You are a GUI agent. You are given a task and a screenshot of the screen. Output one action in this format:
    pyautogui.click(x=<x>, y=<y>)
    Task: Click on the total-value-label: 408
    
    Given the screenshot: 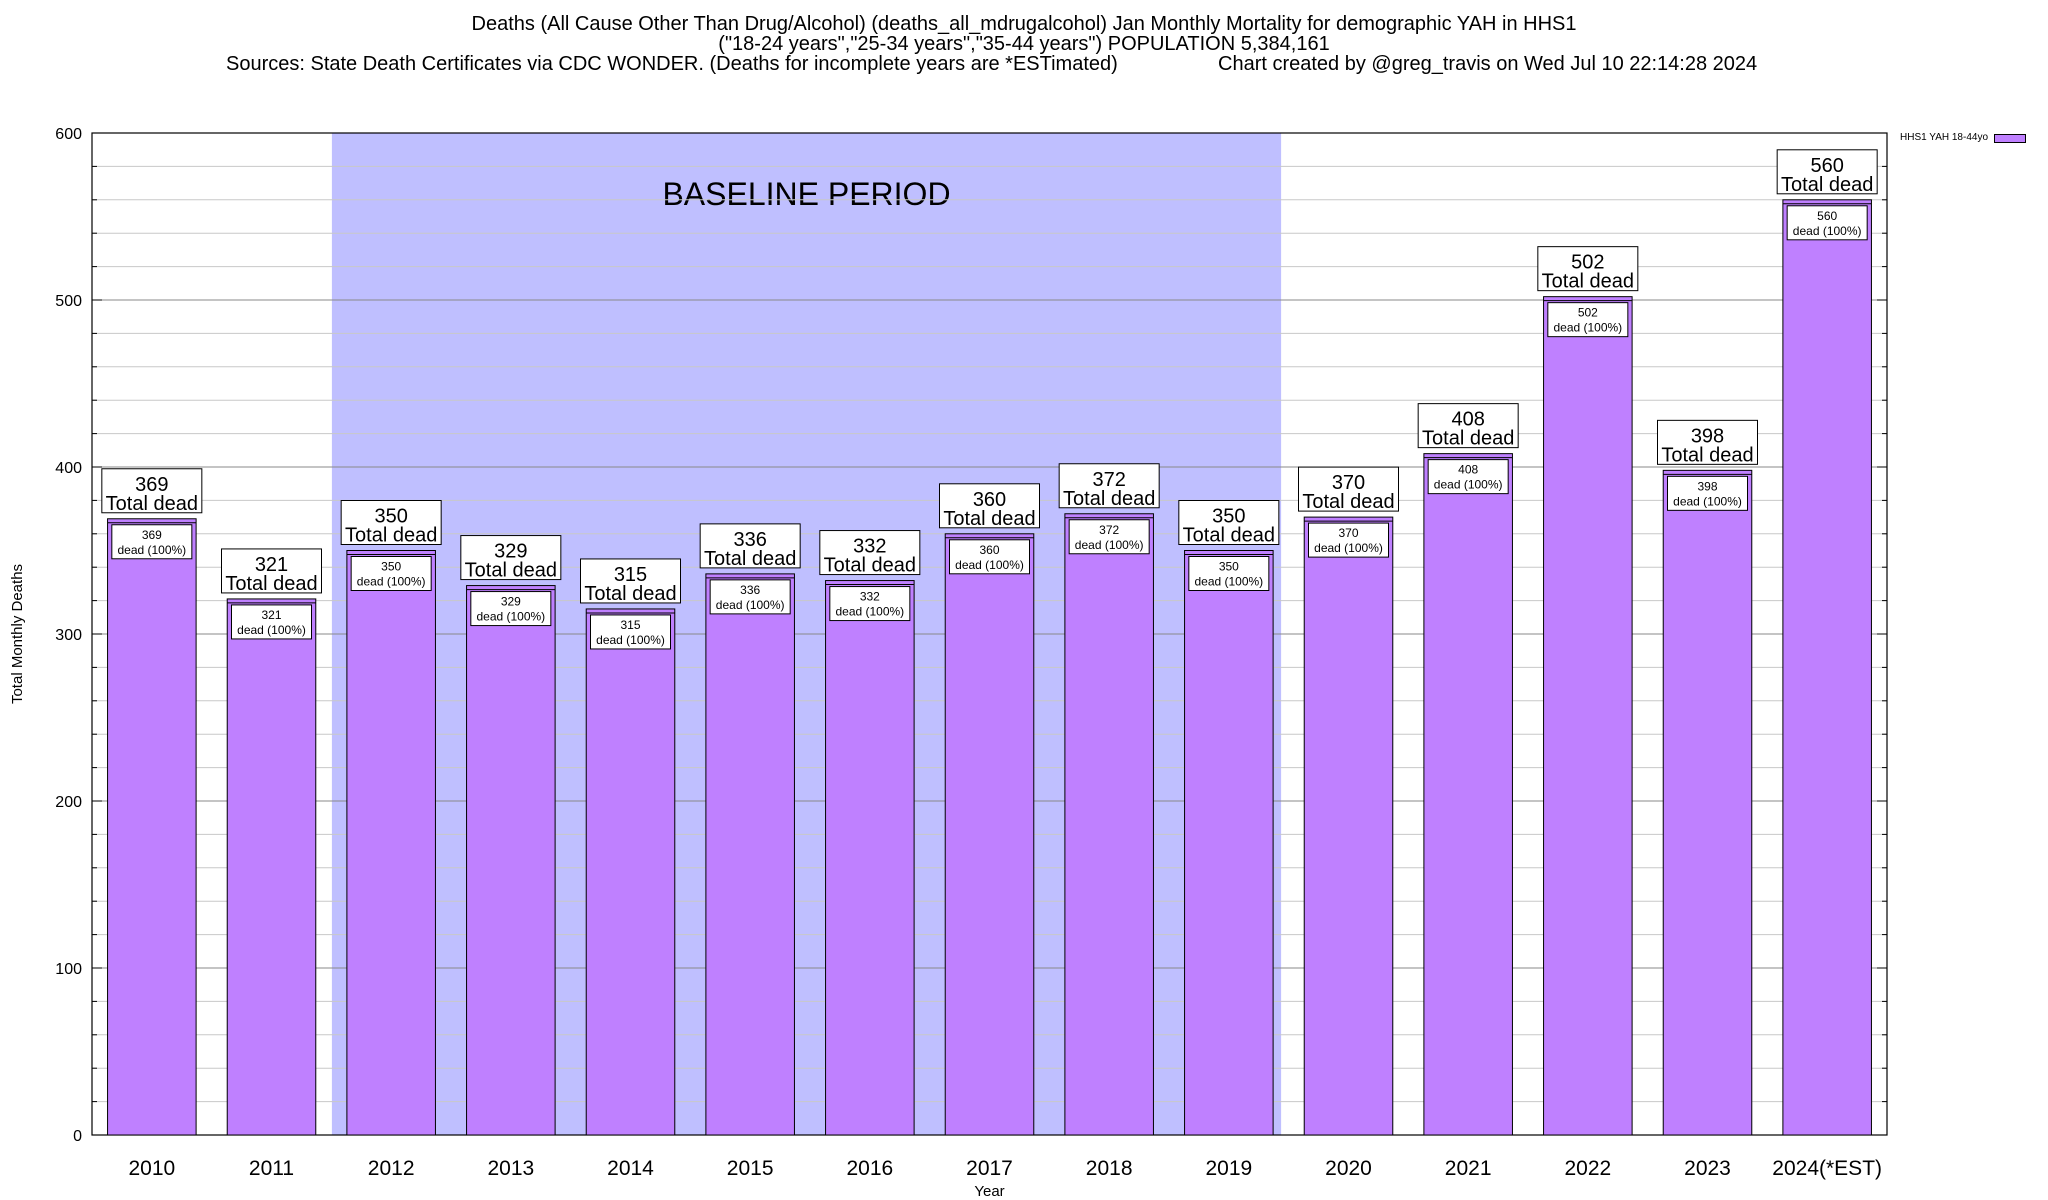 What is the action you would take?
    pyautogui.click(x=1467, y=420)
    